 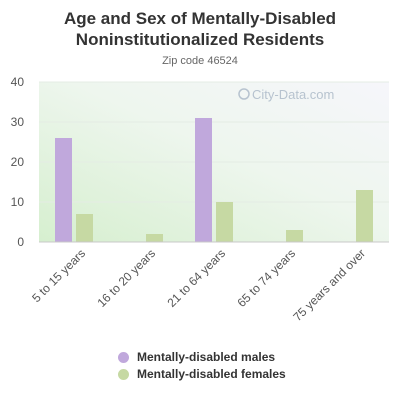 I want to click on x-tick-label: 65 to 74 years, so click(x=266, y=278).